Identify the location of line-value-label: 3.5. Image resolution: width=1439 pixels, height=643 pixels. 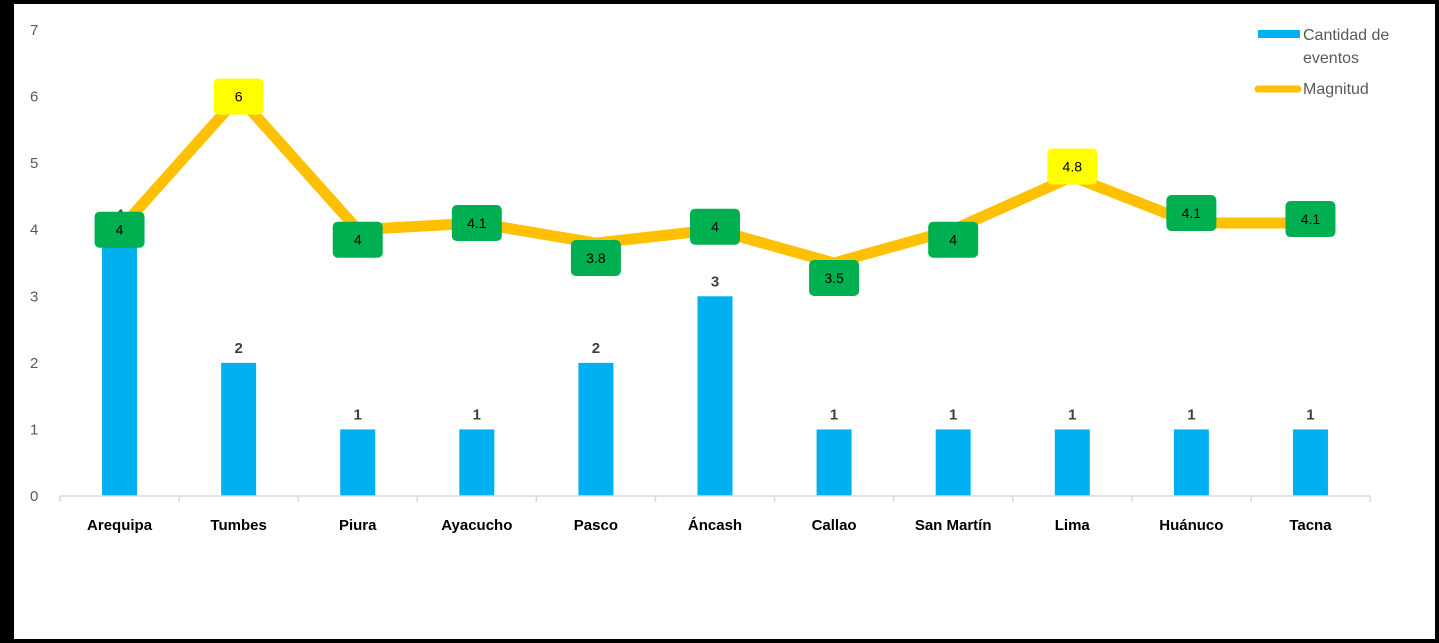
(834, 278).